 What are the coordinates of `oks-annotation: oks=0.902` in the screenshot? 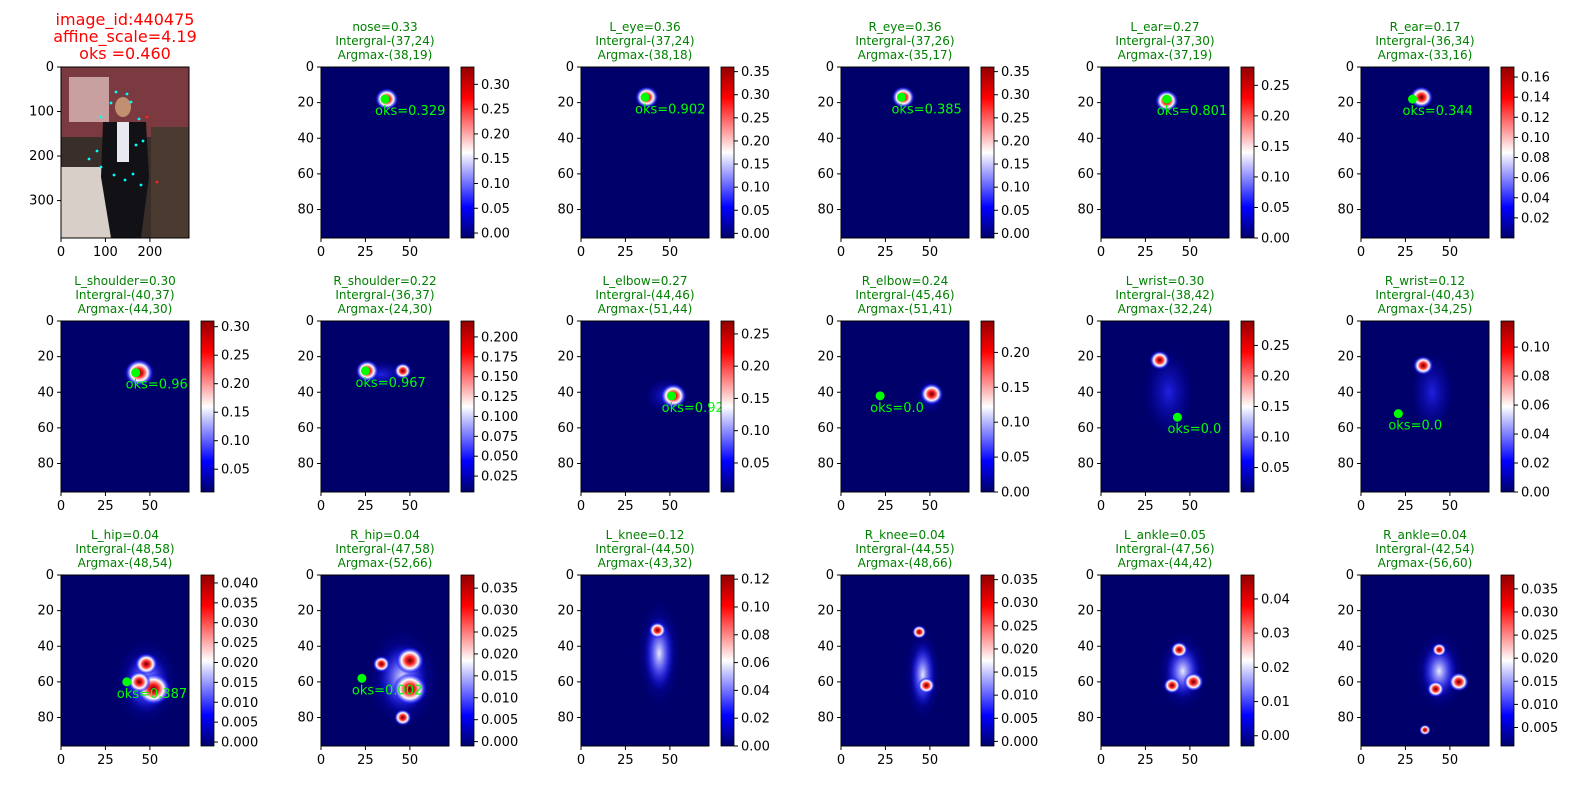 It's located at (670, 109).